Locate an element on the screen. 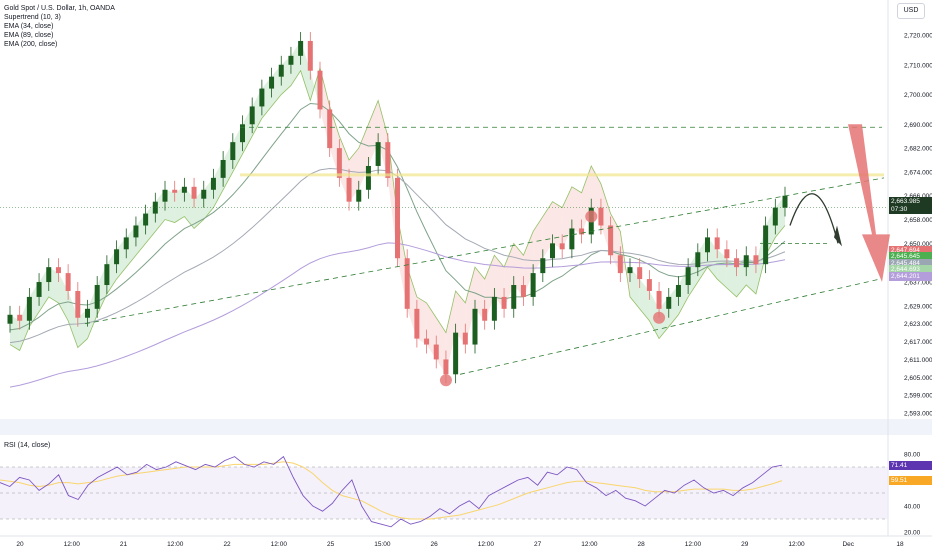  price-tick-label: 2,658.000 is located at coordinates (918, 220).